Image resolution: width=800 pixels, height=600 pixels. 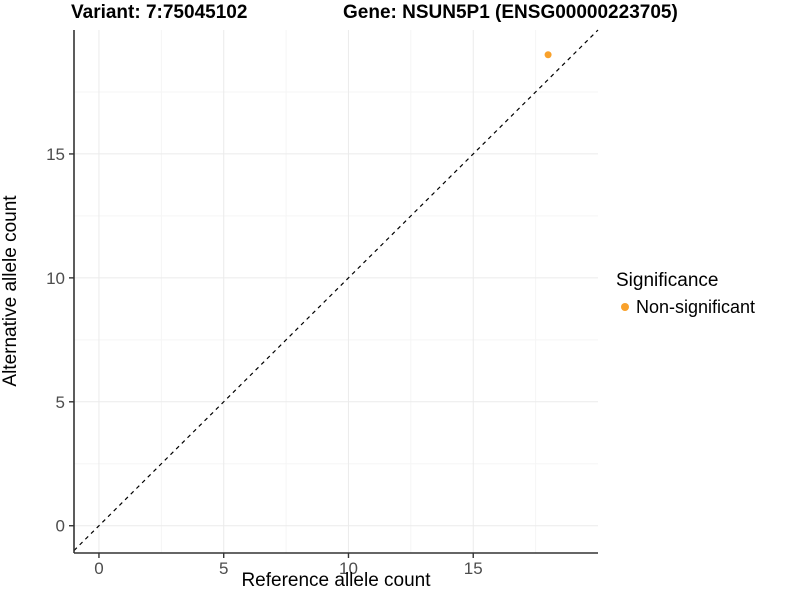 I want to click on legend-item-non-significant: Non-significant, so click(x=685, y=307).